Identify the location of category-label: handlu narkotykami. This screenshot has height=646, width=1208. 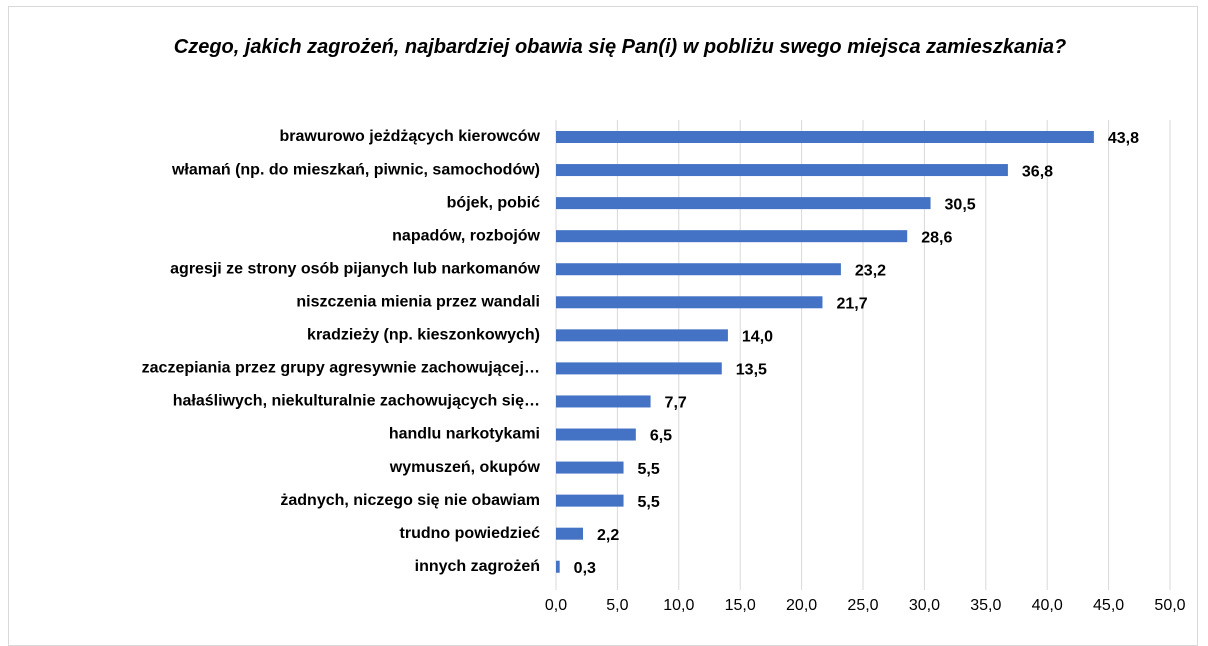
(464, 434).